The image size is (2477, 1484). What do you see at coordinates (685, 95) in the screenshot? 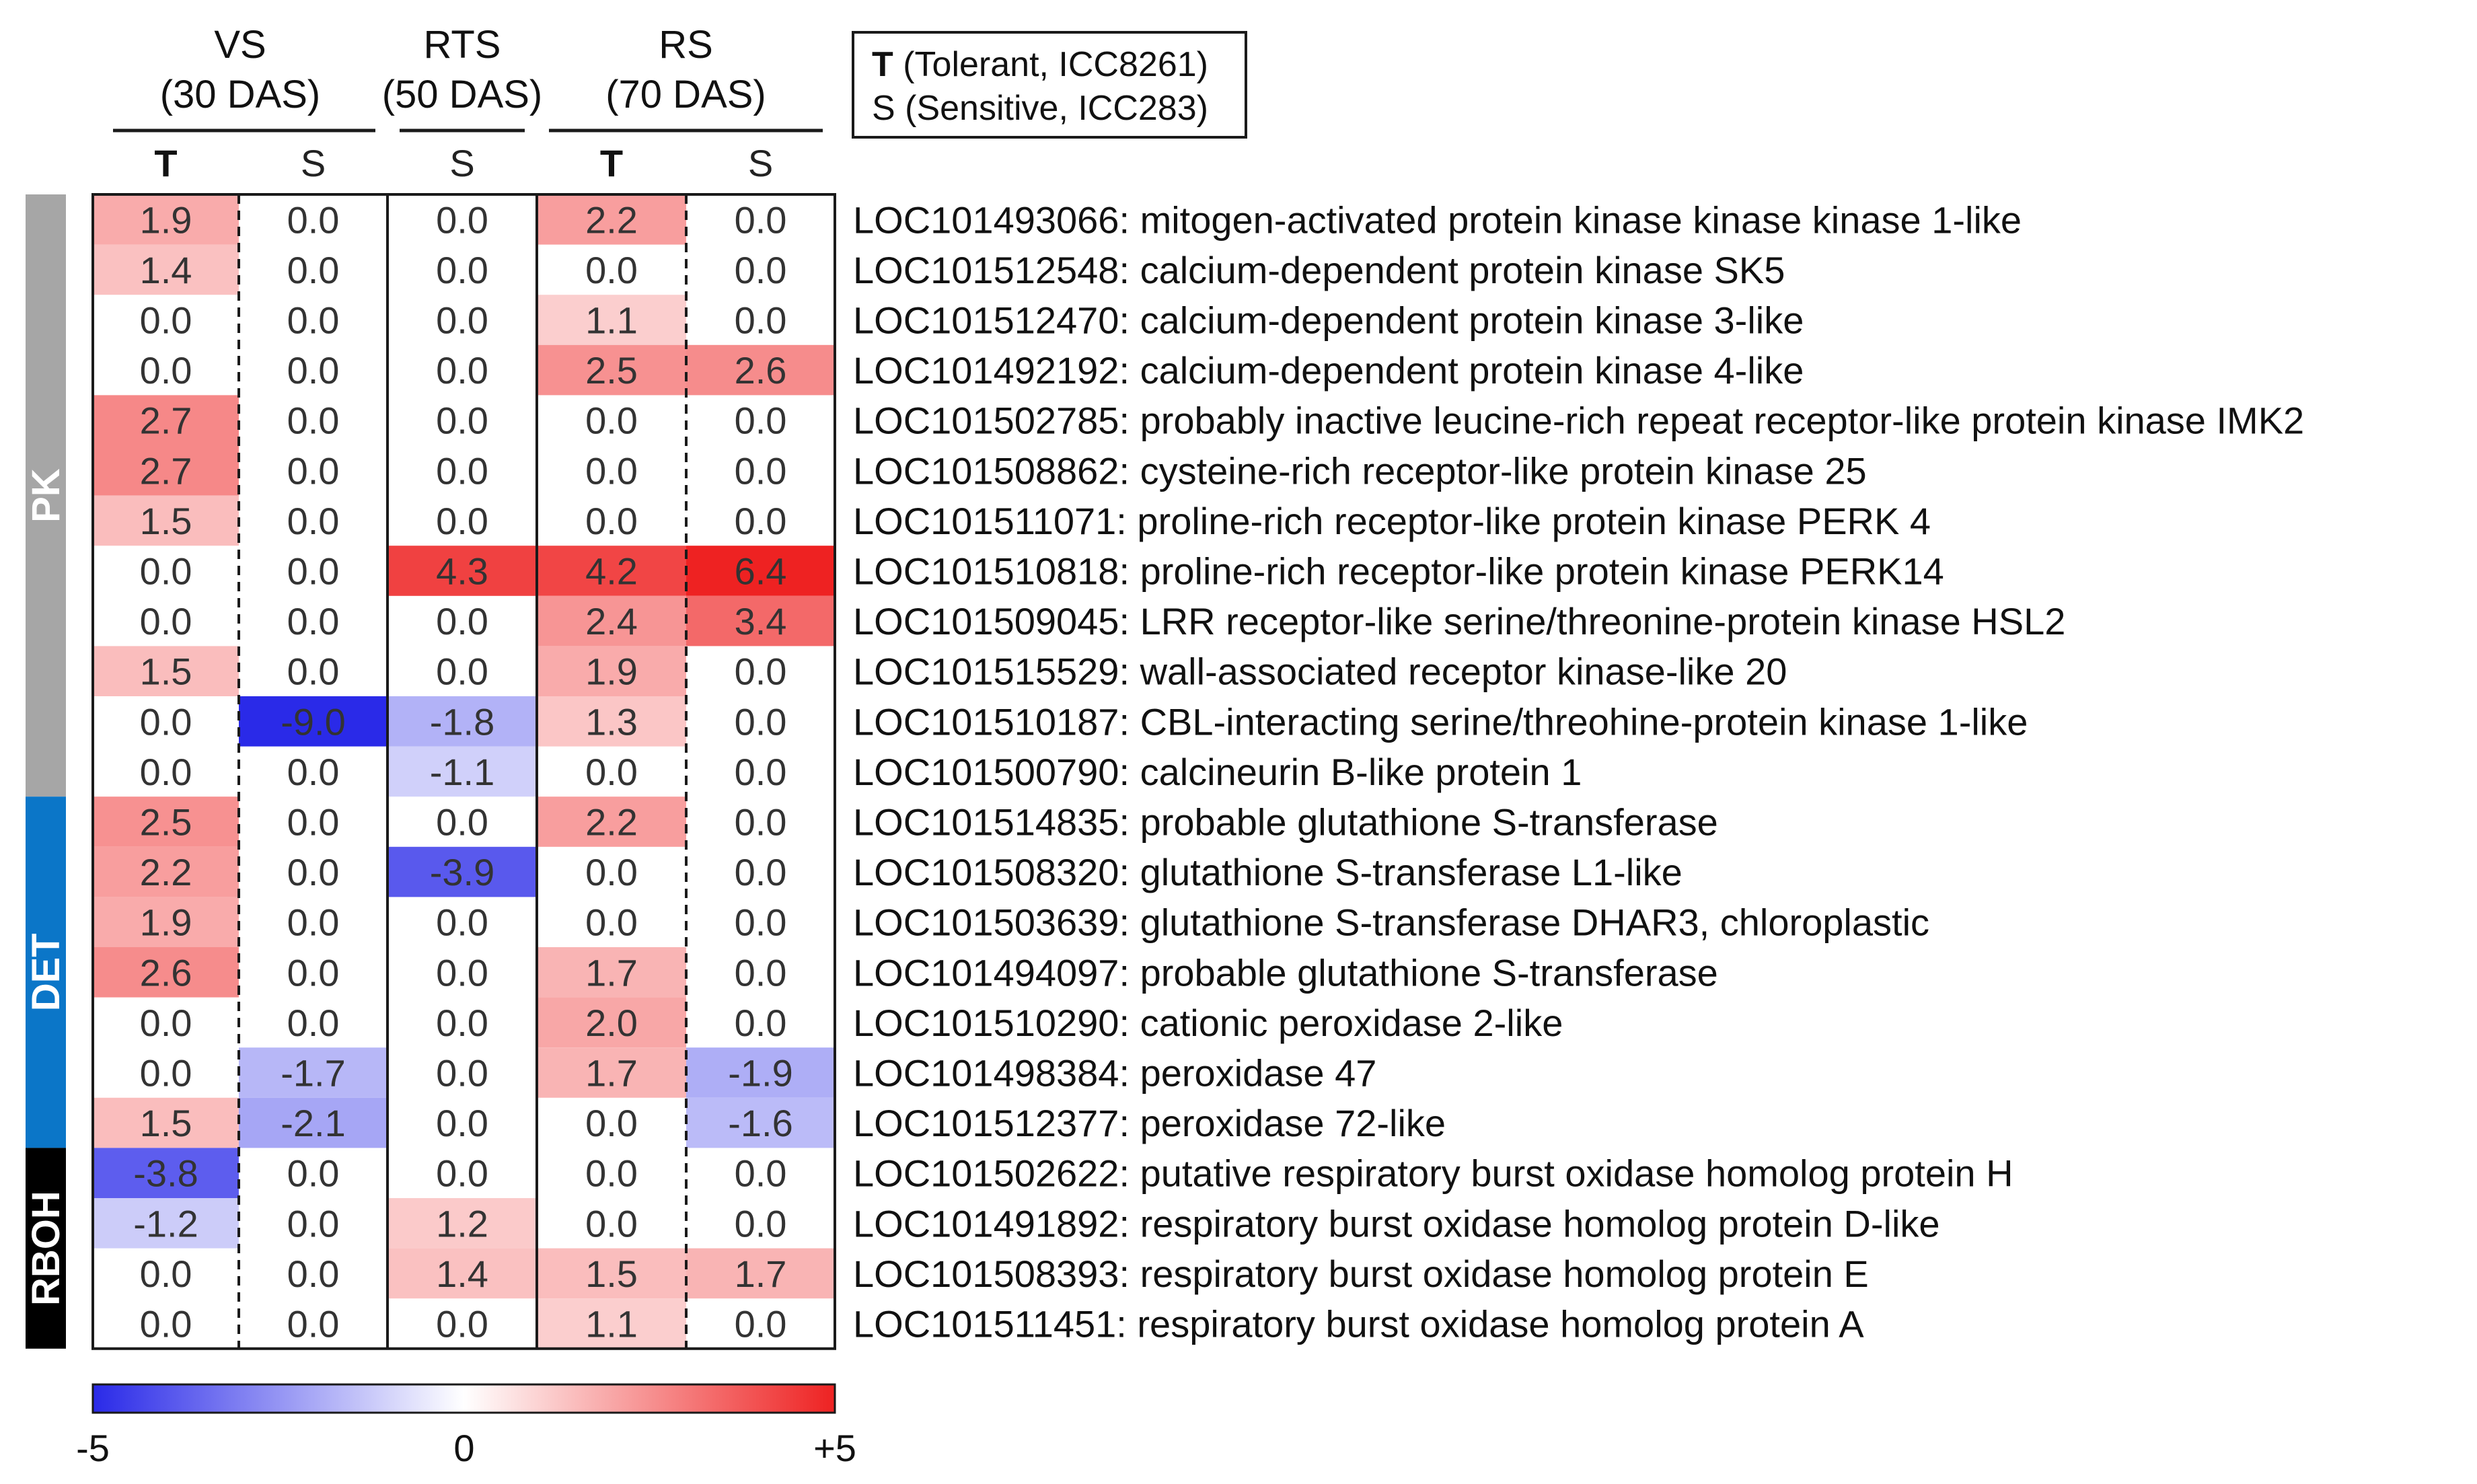
I see `stage-das-rs: (70 DAS)` at bounding box center [685, 95].